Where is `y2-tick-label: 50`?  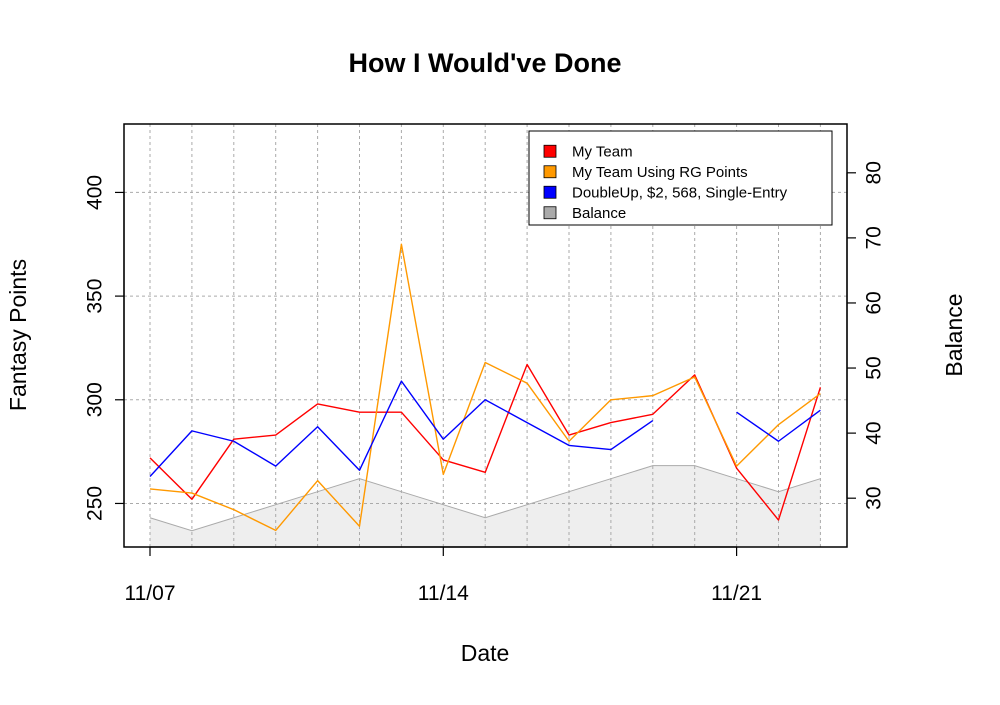
y2-tick-label: 50 is located at coordinates (874, 367).